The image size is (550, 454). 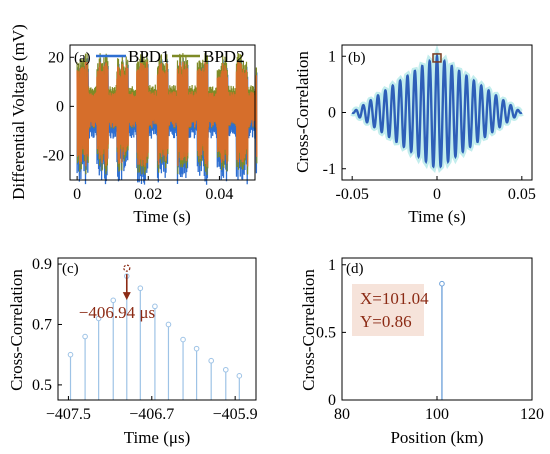 What do you see at coordinates (355, 269) in the screenshot?
I see `panel-d-tag: (d)` at bounding box center [355, 269].